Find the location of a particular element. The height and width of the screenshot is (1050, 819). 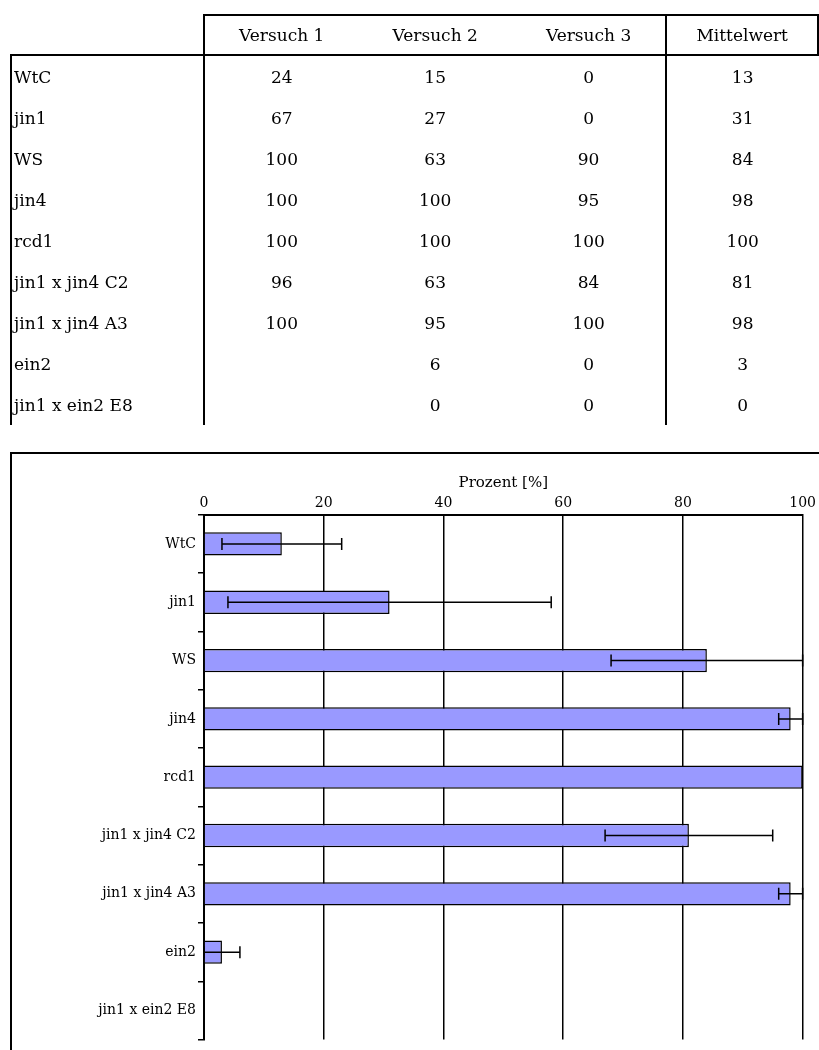

text: Versuch 1 is located at coordinates (281, 35).